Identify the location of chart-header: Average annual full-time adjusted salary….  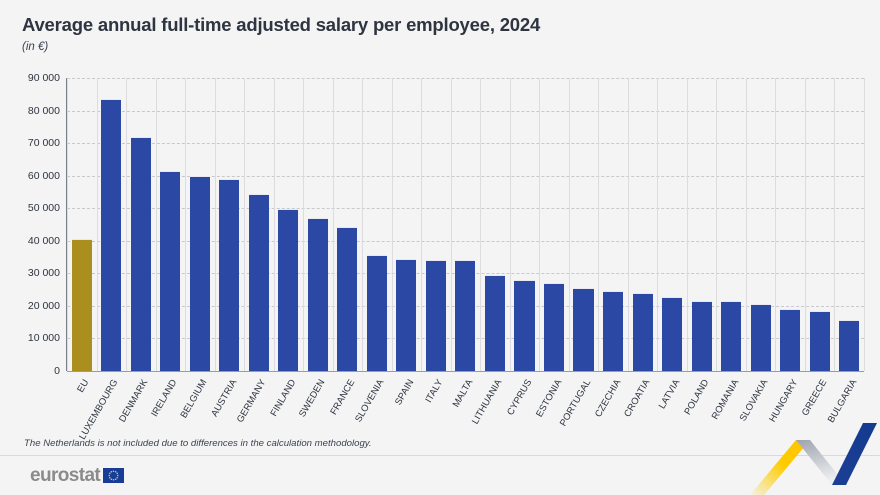
(442, 33).